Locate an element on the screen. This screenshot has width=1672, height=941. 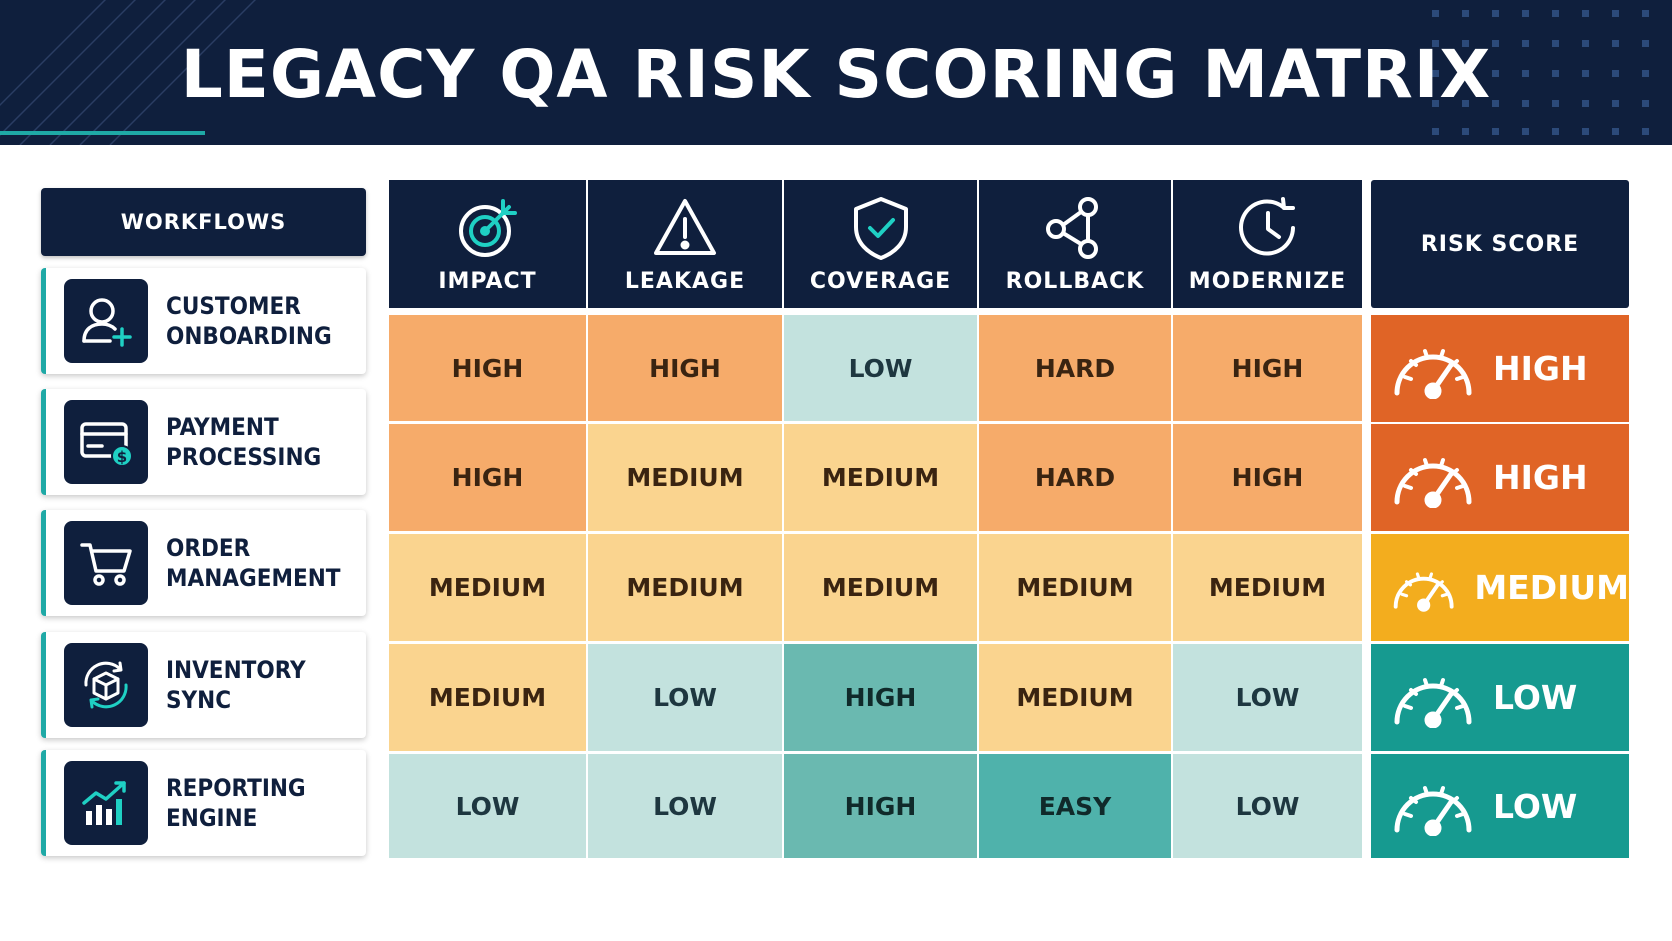
risk-score-value: MEDIUM is located at coordinates (1551, 587).